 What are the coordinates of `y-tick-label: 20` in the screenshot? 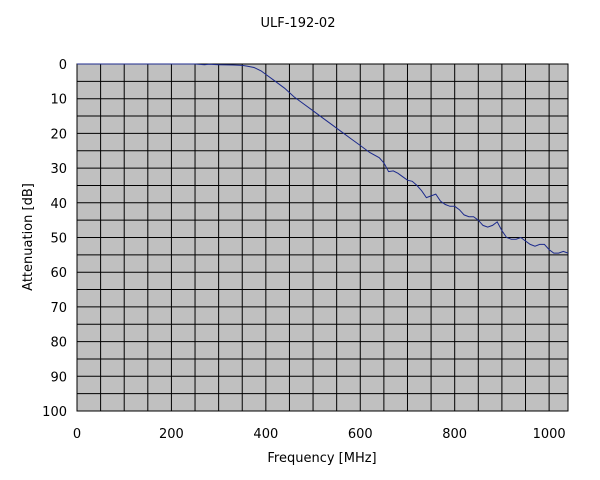 It's located at (58, 134).